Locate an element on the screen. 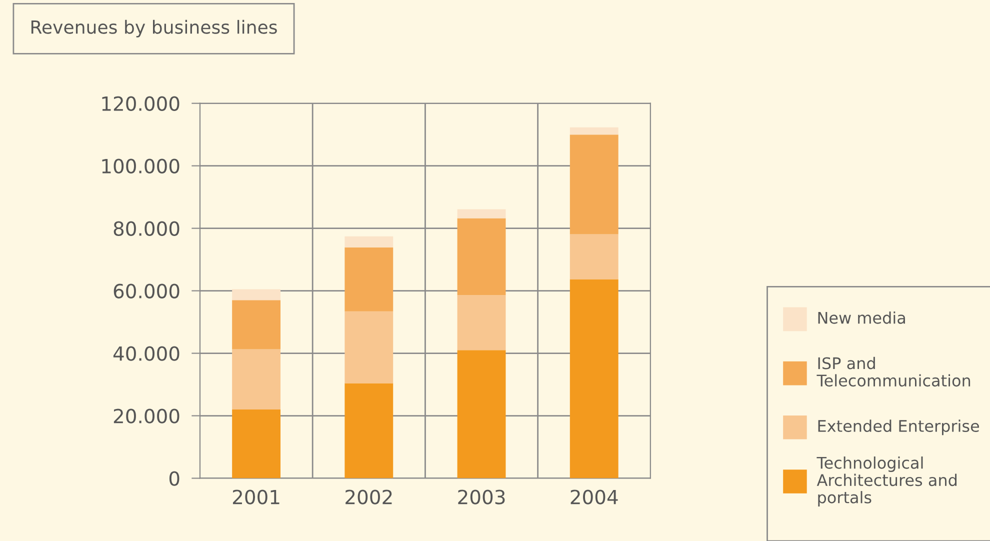 The height and width of the screenshot is (541, 990). y-tick-label: 80.000 is located at coordinates (147, 228).